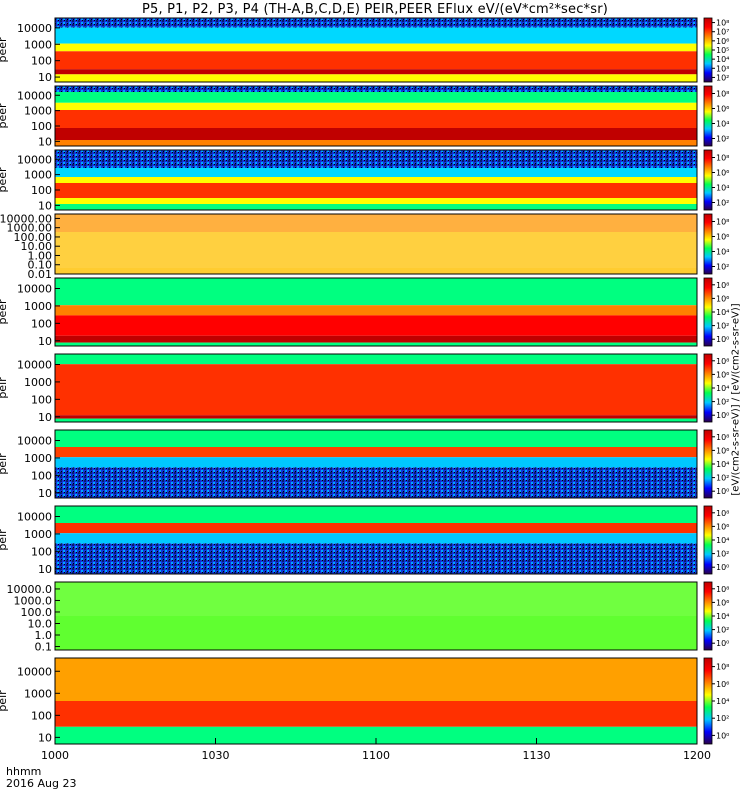 This screenshot has height=800, width=750. What do you see at coordinates (364, 388) in the screenshot?
I see `panel-tha-peir: 10100100010000thapeir10⁰10²10⁴10⁶10⁸` at bounding box center [364, 388].